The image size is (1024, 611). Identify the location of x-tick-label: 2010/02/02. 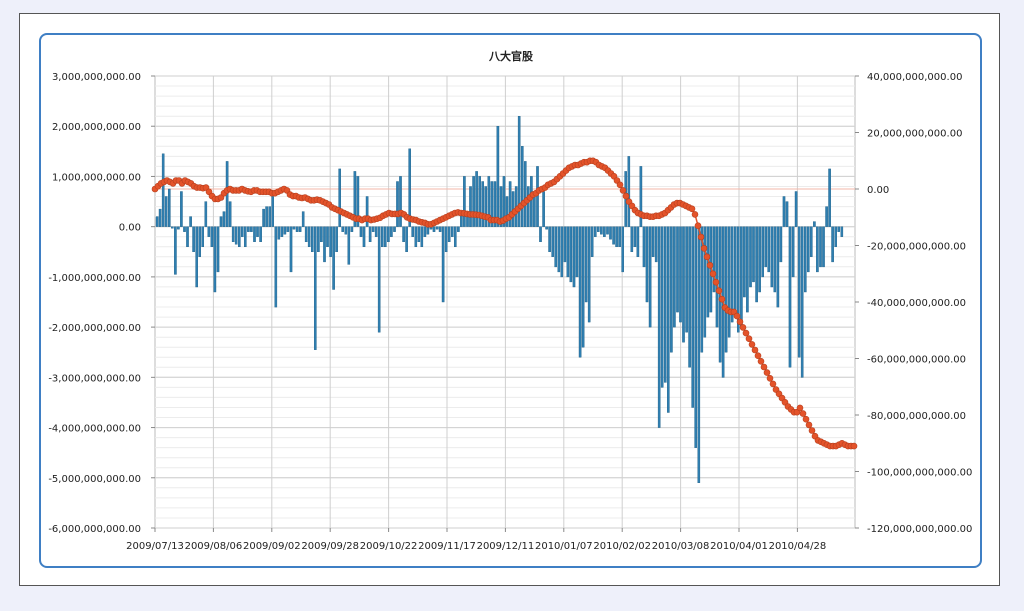
(622, 546).